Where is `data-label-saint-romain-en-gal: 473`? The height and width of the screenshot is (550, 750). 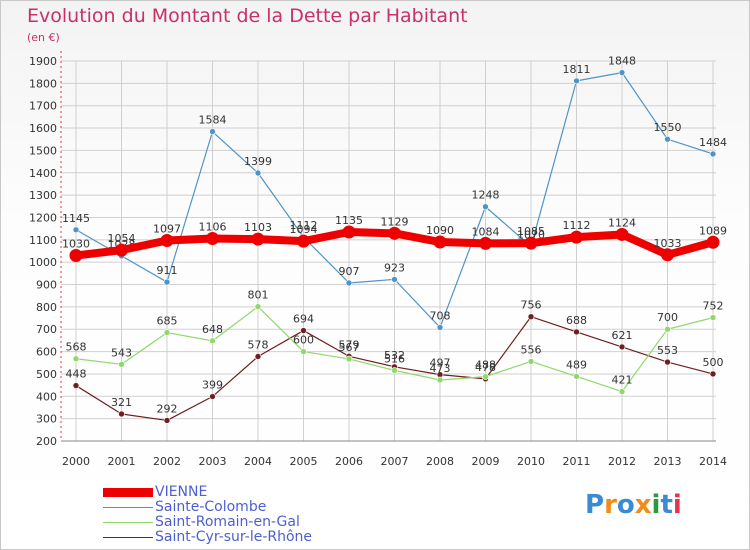
data-label-saint-romain-en-gal: 473 is located at coordinates (440, 368).